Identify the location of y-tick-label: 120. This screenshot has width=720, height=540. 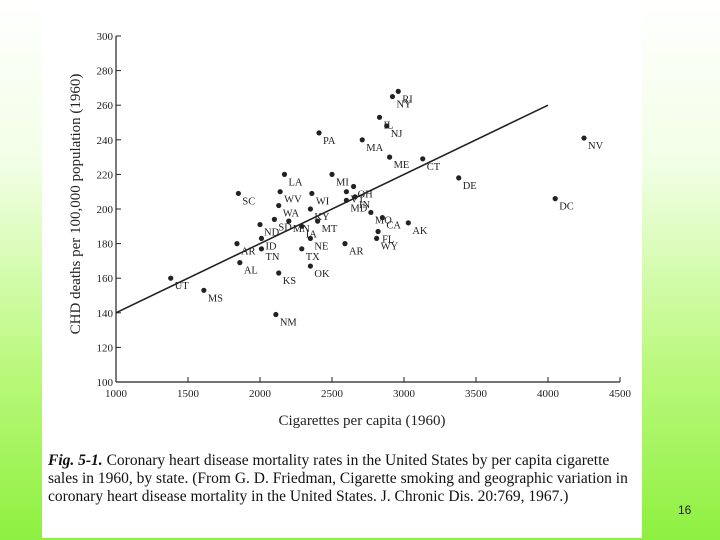
(105, 348).